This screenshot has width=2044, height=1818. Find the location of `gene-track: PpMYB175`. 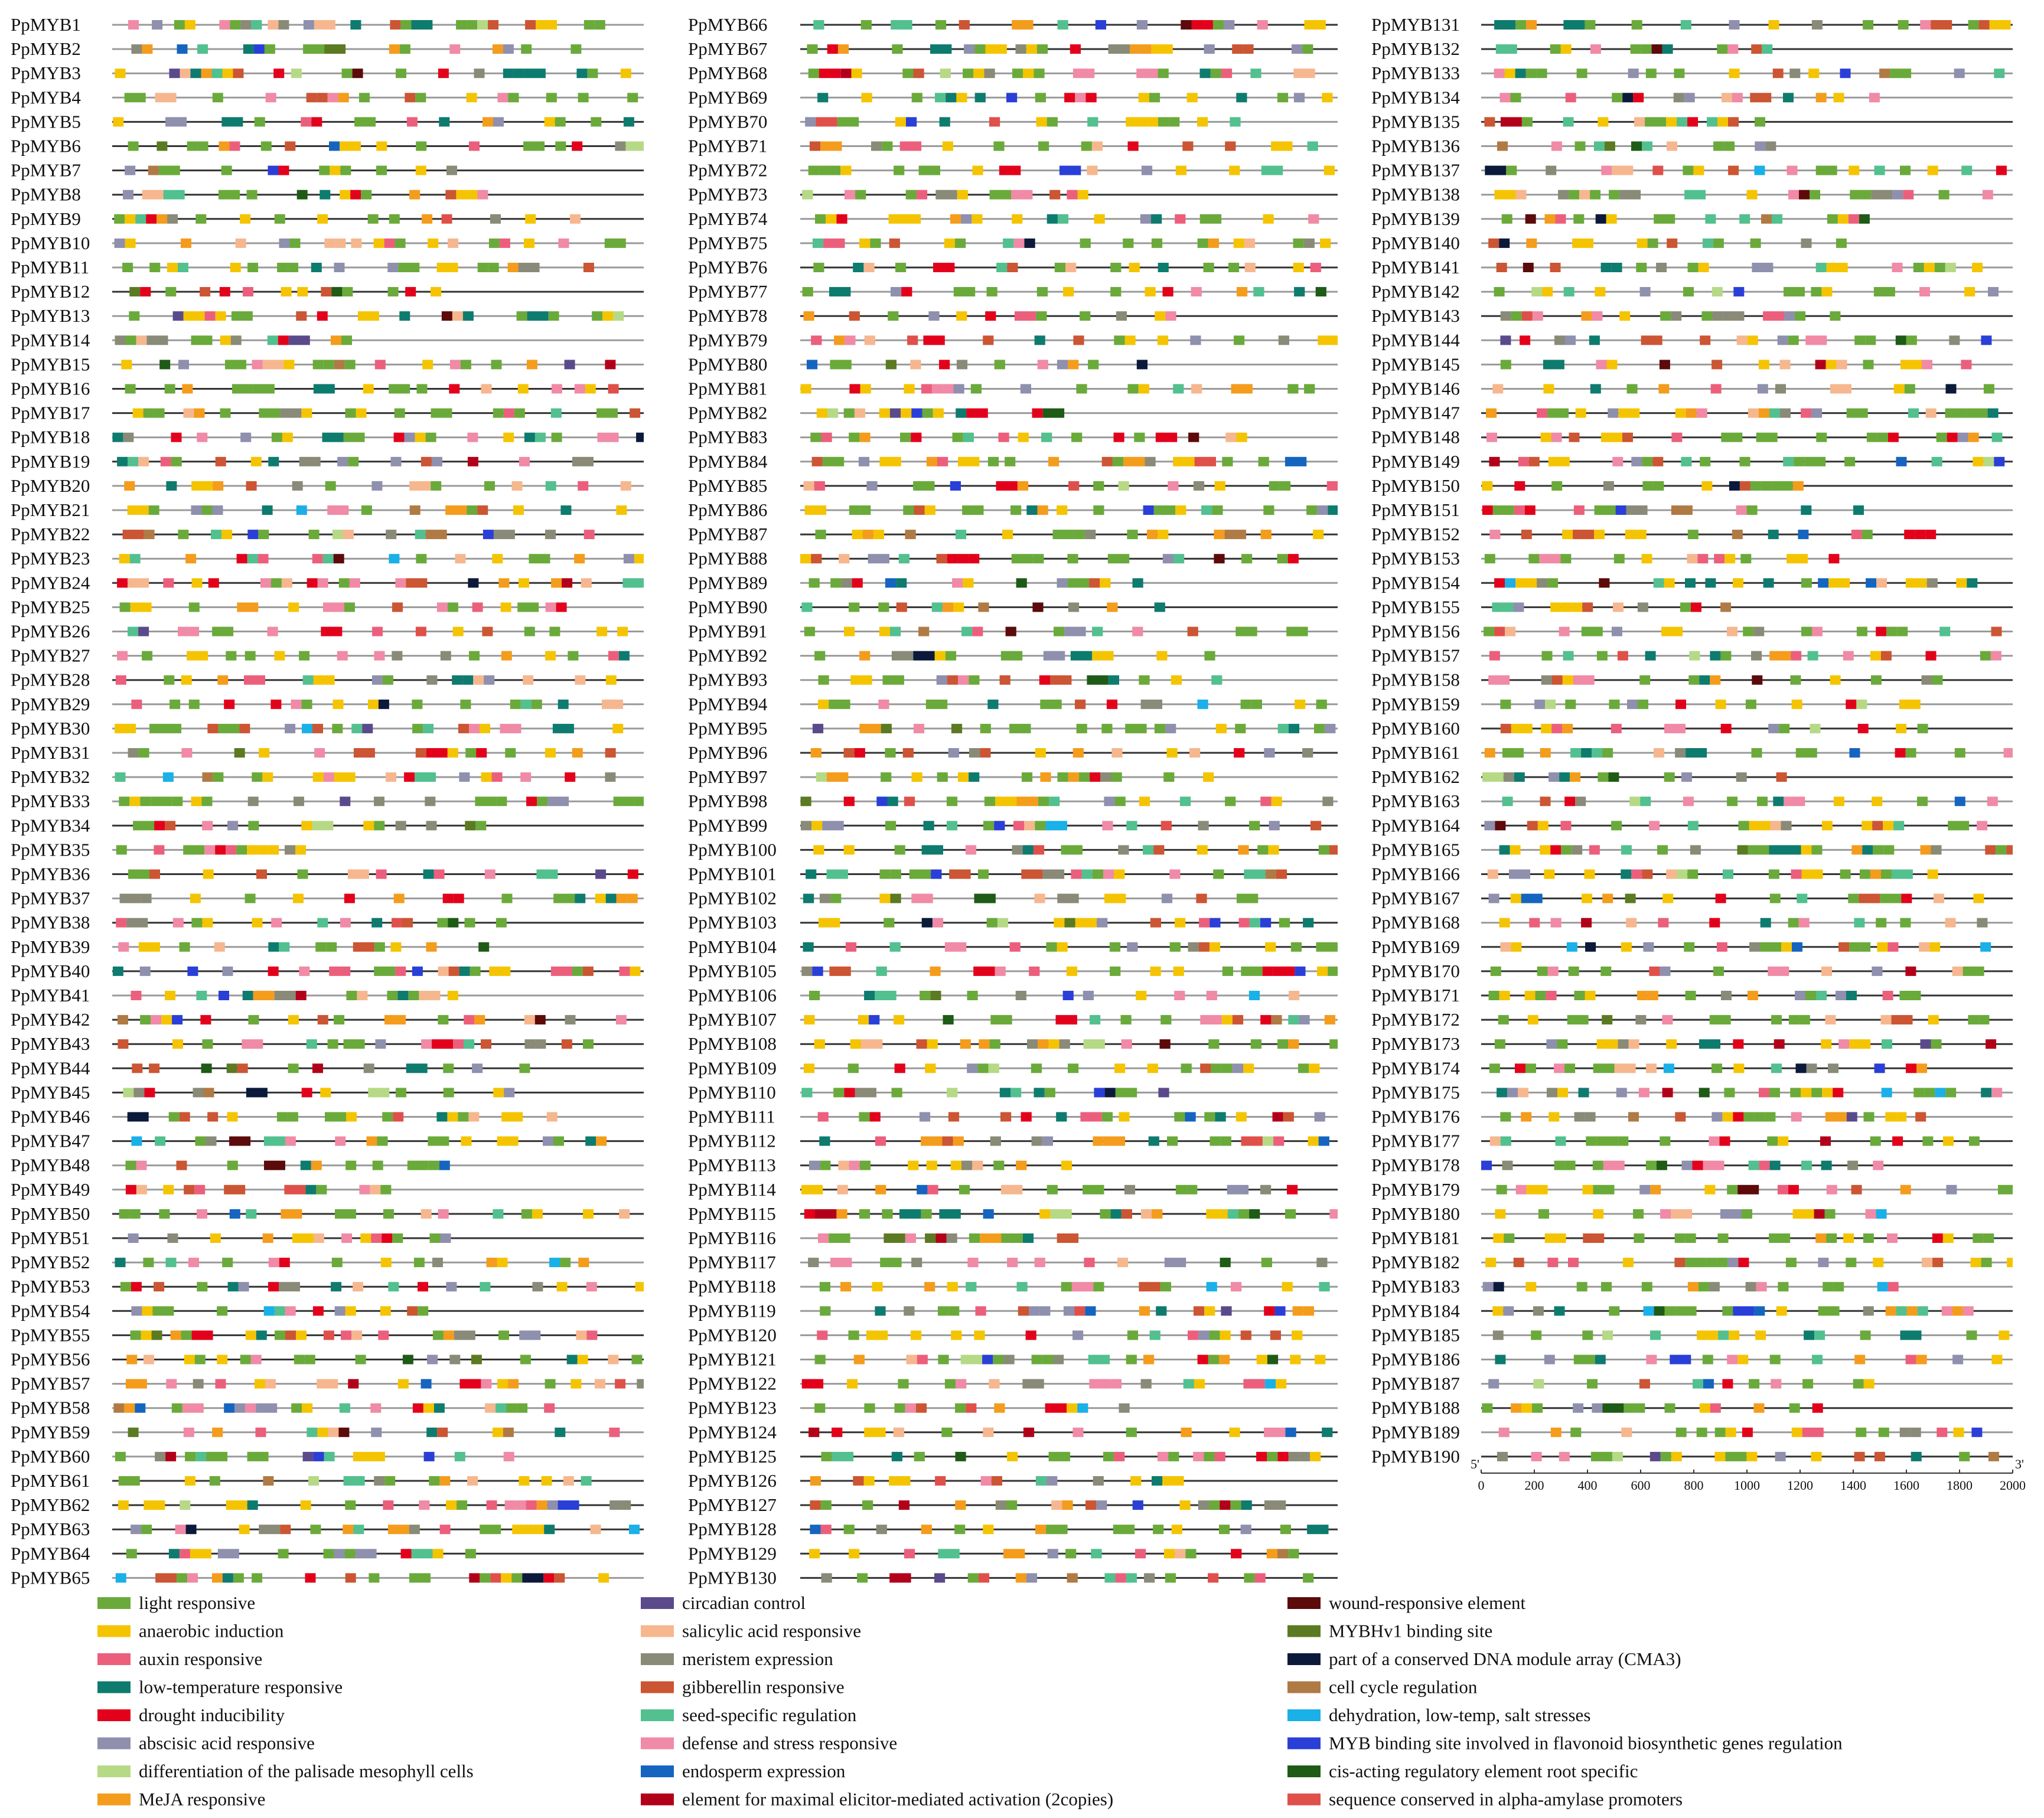

gene-track: PpMYB175 is located at coordinates (1692, 1092).